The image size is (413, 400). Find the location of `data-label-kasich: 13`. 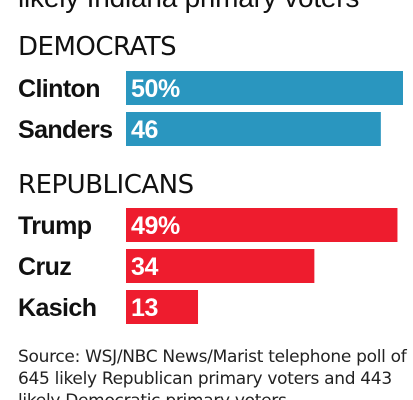

data-label-kasich: 13 is located at coordinates (144, 308).